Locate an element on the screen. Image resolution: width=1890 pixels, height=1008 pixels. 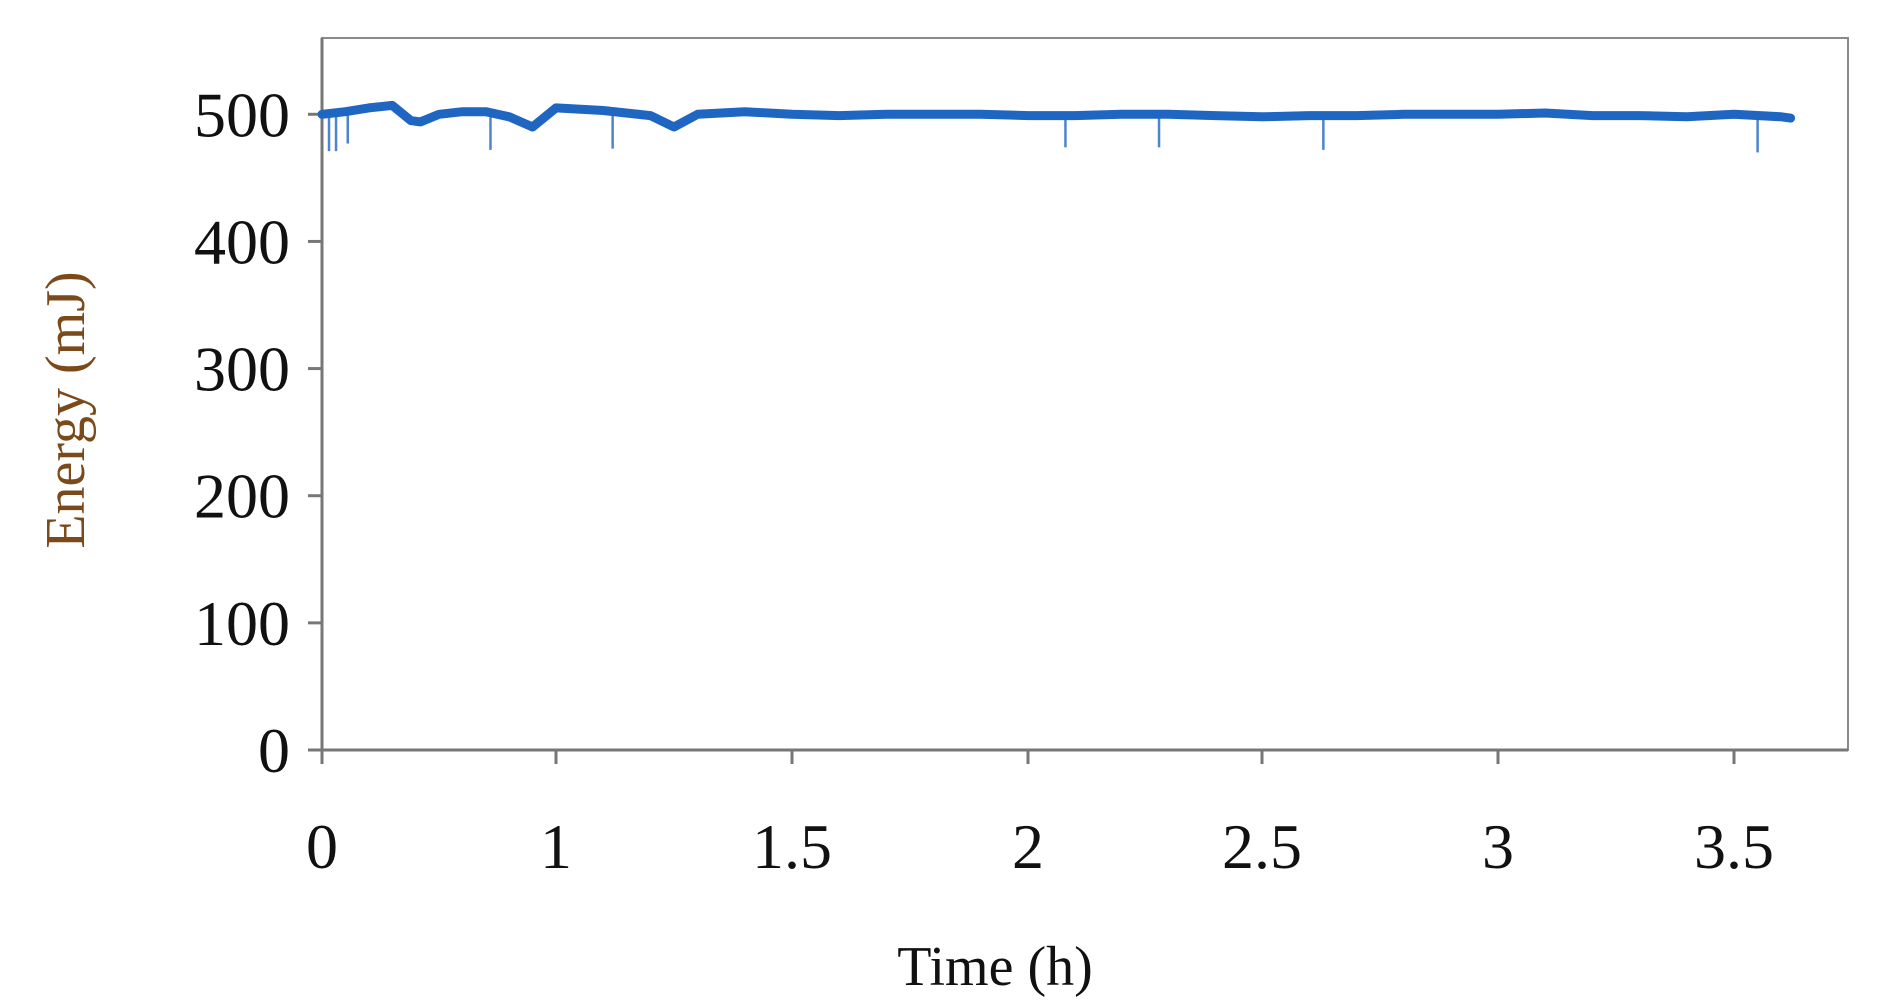
y-axis-ticks: 0 100 200 300 400 500 is located at coordinates (258, 432).